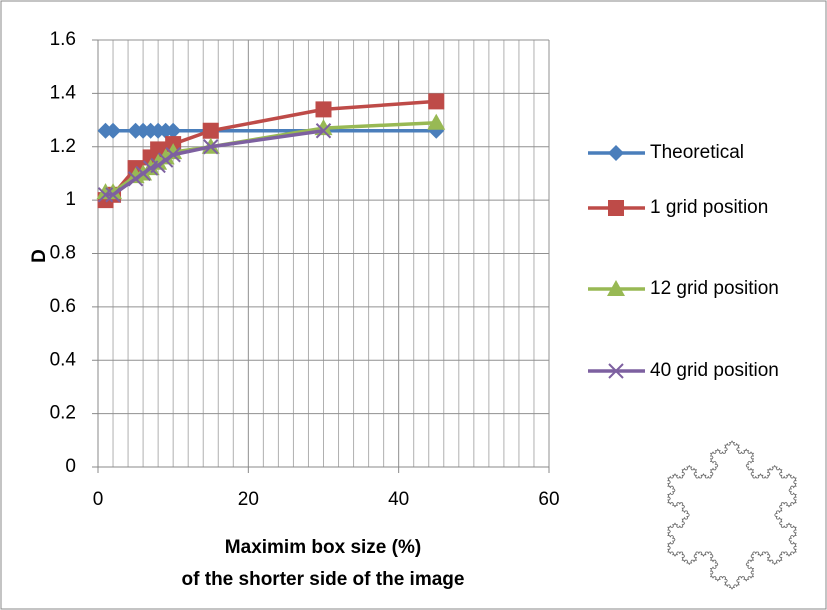 This screenshot has width=827, height=610. What do you see at coordinates (709, 207) in the screenshot?
I see `legend-label: 1 grid position` at bounding box center [709, 207].